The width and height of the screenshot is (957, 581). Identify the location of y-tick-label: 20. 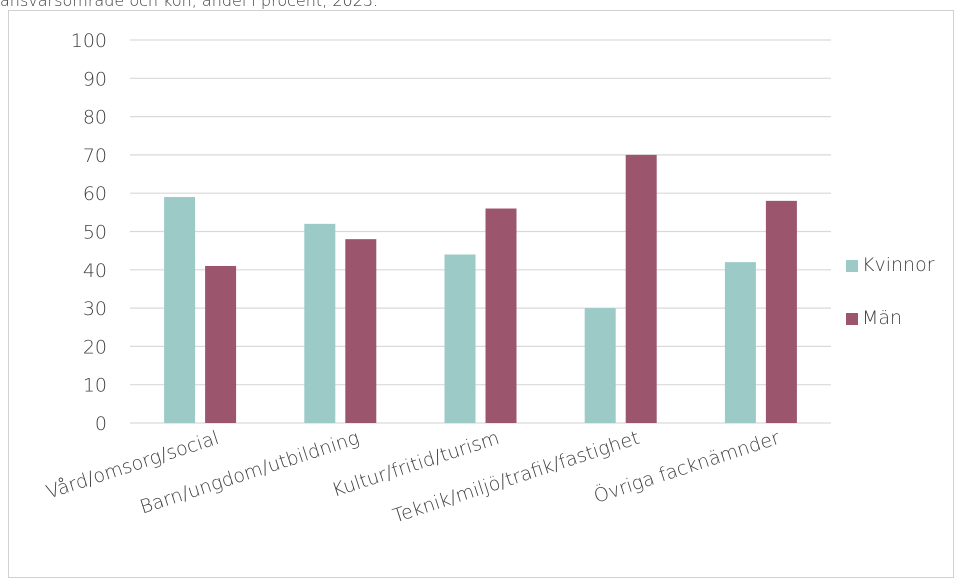
(95, 347).